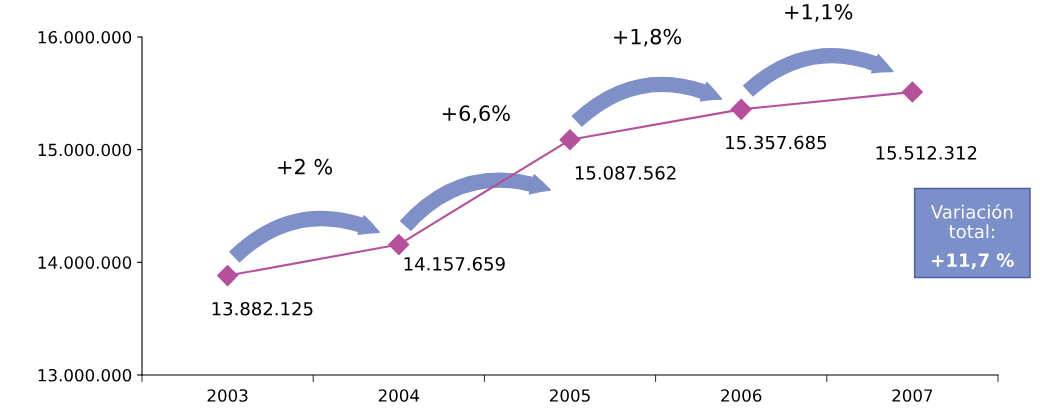 The image size is (1063, 412). Describe the element at coordinates (625, 173) in the screenshot. I see `data-label: 15.087.562` at that location.